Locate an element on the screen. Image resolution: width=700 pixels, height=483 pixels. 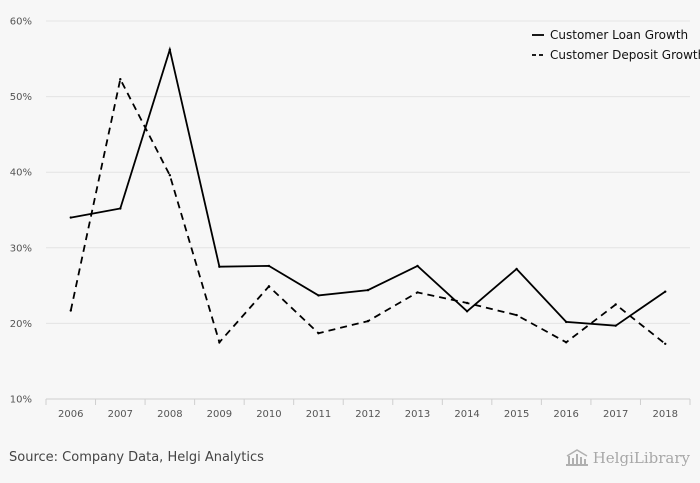
x-tick-label: 2010 is located at coordinates (268, 414).